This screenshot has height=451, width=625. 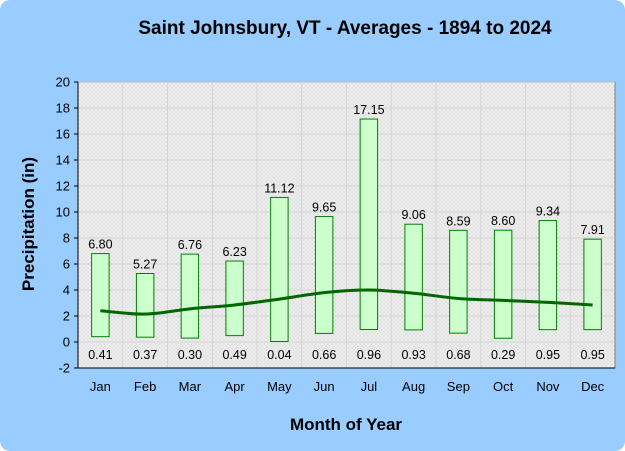 What do you see at coordinates (145, 386) in the screenshot?
I see `x-tick-label: Feb` at bounding box center [145, 386].